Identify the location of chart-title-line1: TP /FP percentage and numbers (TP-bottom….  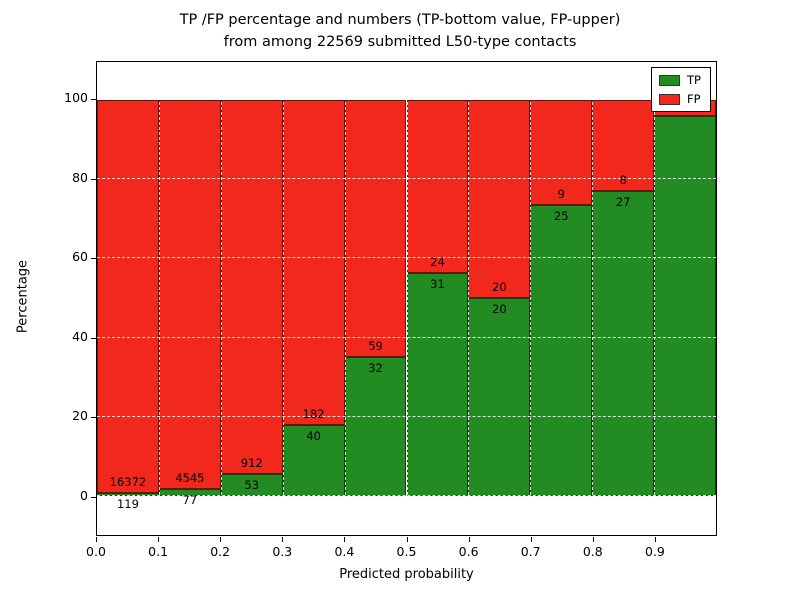
(400, 20).